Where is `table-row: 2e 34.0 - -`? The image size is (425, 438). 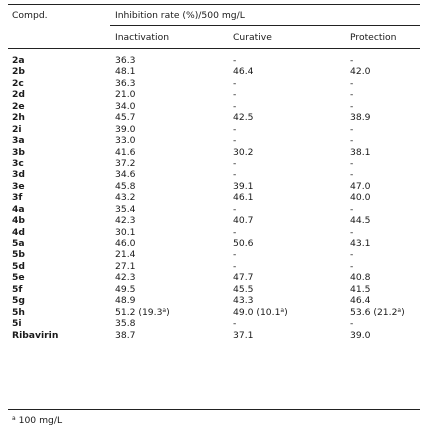 table-row: 2e 34.0 - - is located at coordinates (212, 106).